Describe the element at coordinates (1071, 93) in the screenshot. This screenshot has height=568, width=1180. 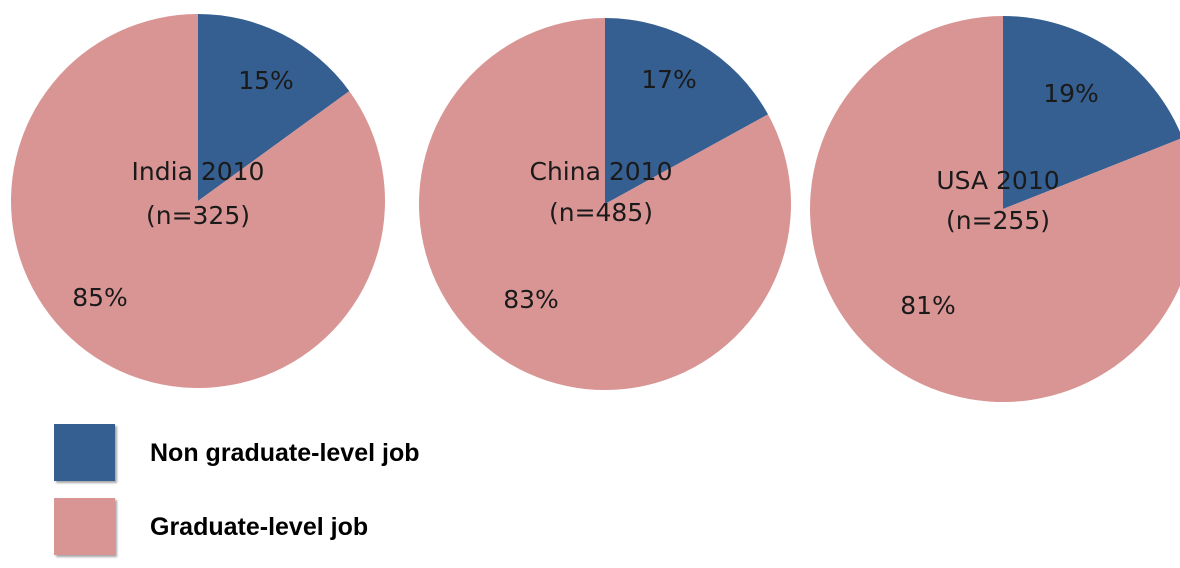
I see `slice-label-non-graduate: 19%` at that location.